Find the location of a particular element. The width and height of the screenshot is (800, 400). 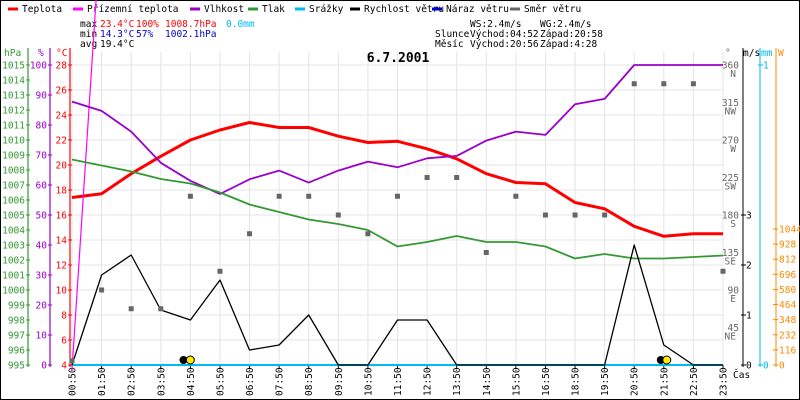

wind-tick-label: 2 is located at coordinates (749, 266).